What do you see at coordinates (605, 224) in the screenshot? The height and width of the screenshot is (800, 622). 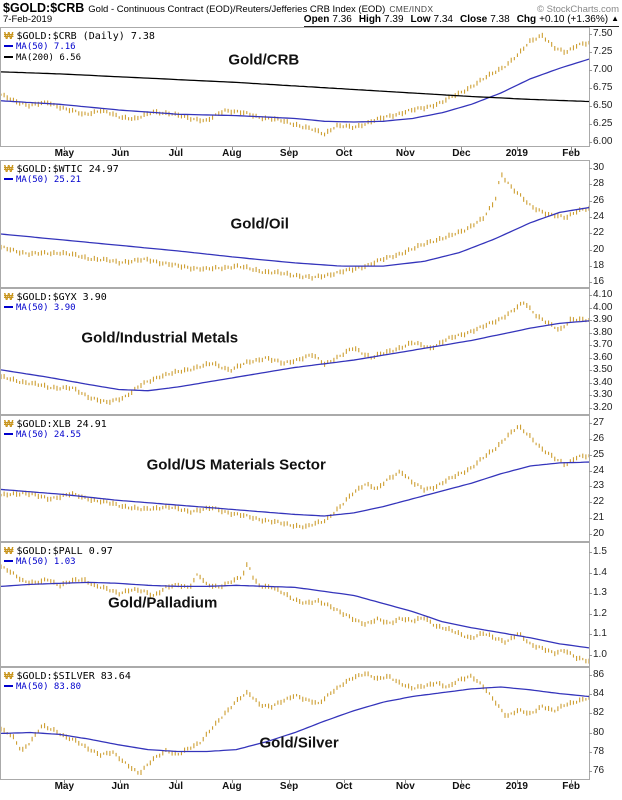 I see `y-axis-gold-oil: 30 28 26 24 22 20 18 16` at bounding box center [605, 224].